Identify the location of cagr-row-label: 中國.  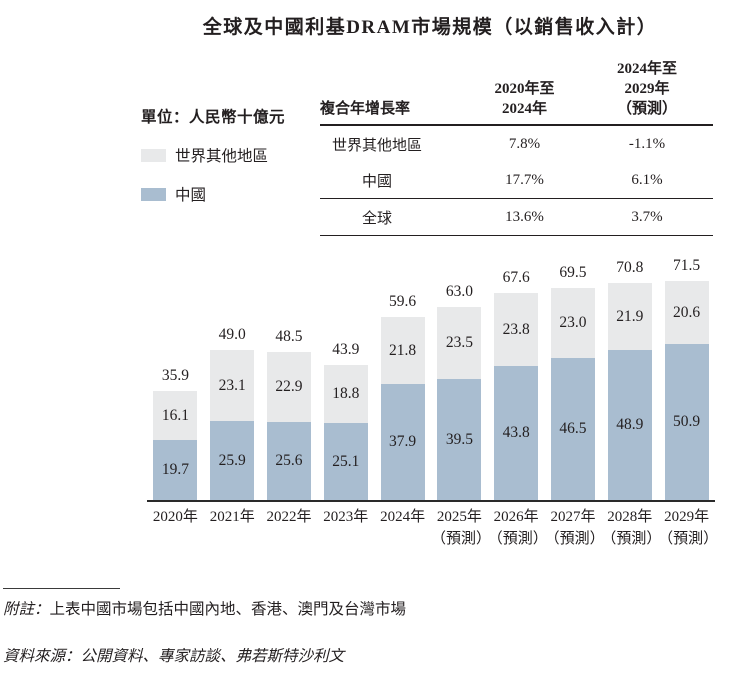
(376, 181).